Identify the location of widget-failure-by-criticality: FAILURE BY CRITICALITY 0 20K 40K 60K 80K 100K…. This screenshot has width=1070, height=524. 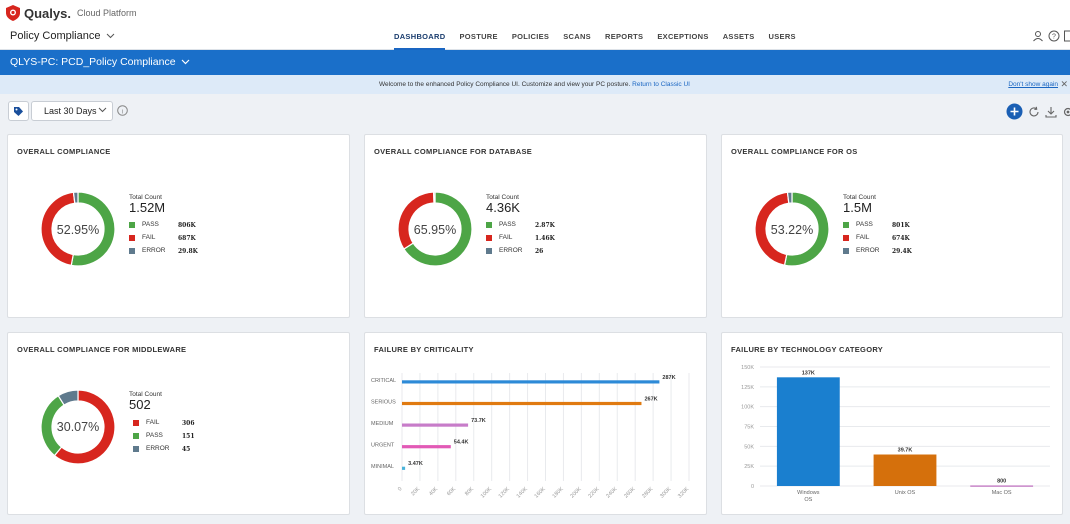
(535, 423).